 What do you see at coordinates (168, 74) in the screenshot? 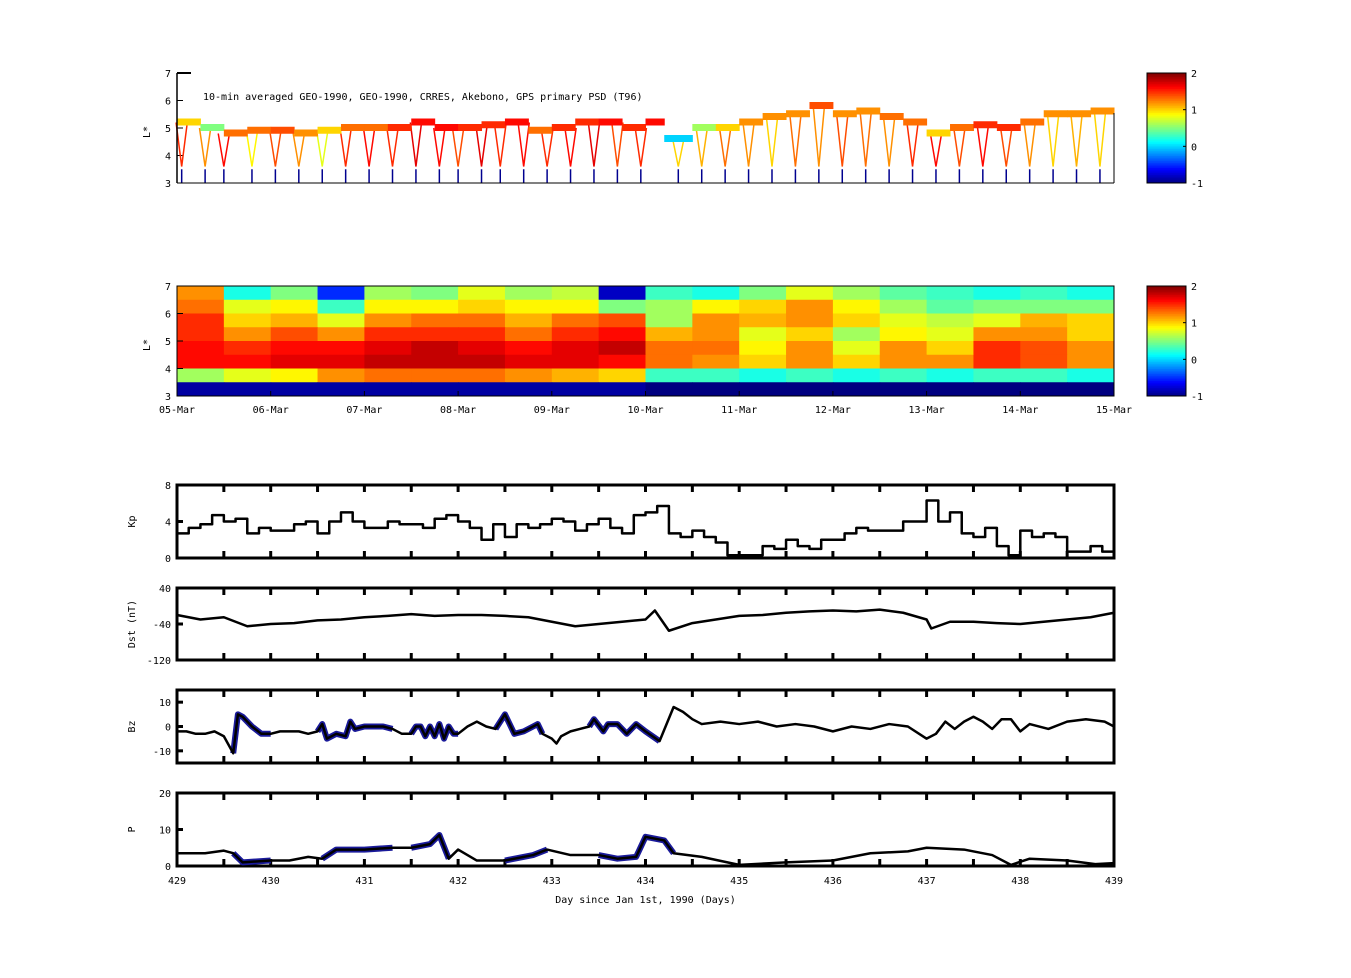
I see `y-tick-label: 7` at bounding box center [168, 74].